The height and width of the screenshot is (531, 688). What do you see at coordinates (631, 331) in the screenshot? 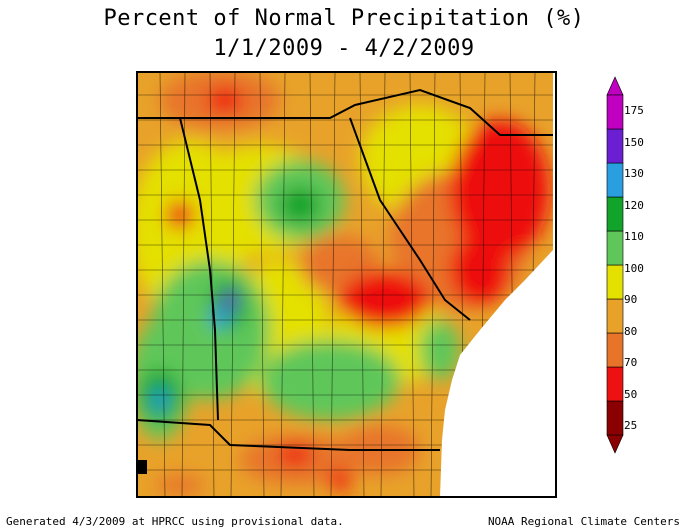
I see `legend-tick-label: 80` at bounding box center [631, 331].